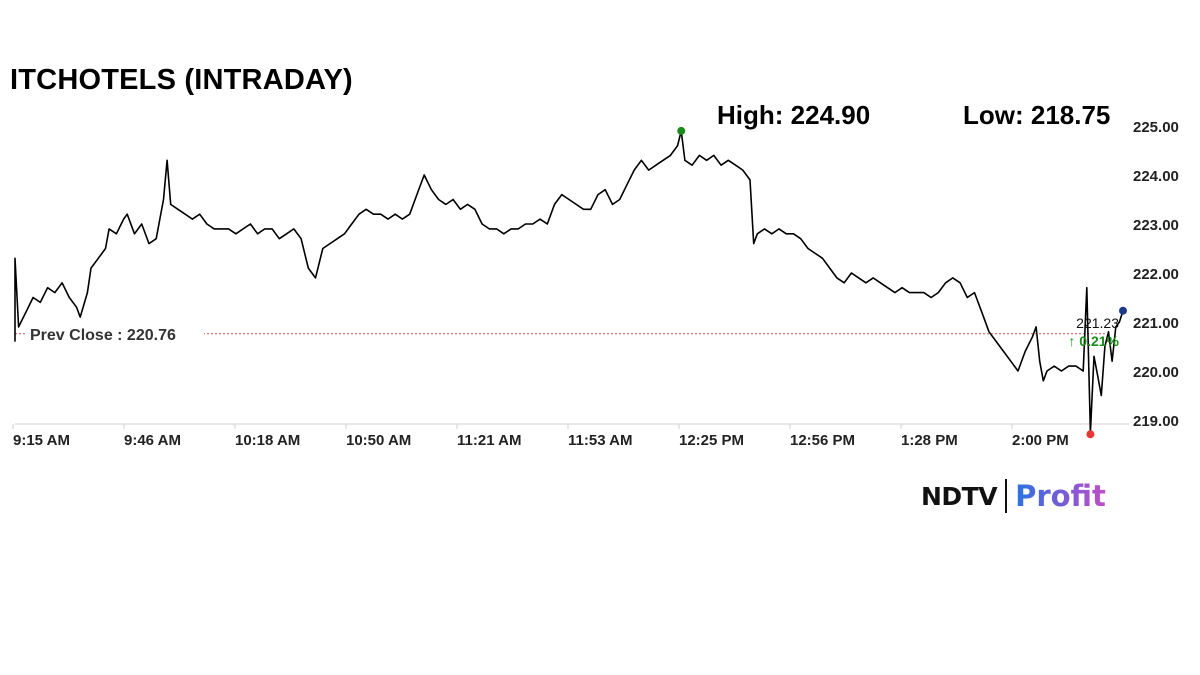 The width and height of the screenshot is (1200, 675). What do you see at coordinates (489, 440) in the screenshot?
I see `x-tick-label: 11:21 AM` at bounding box center [489, 440].